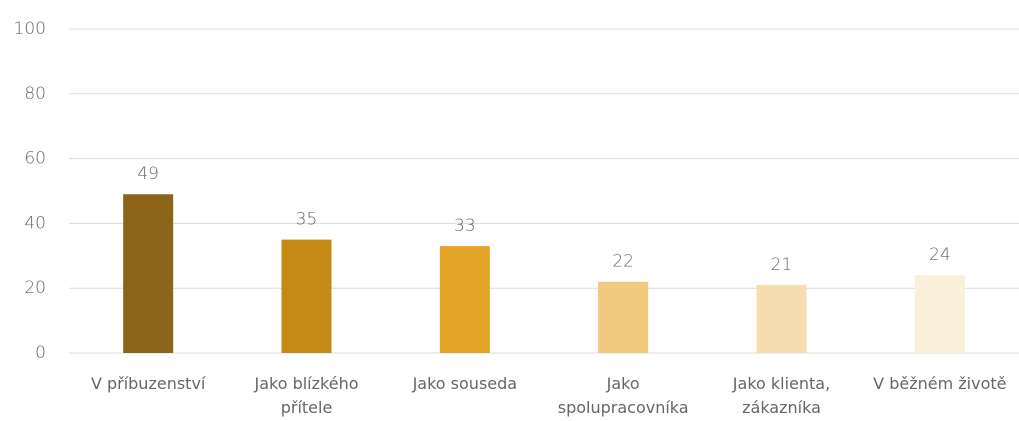 Image resolution: width=1019 pixels, height=421 pixels. I want to click on y-tick-label: 80, so click(35, 94).